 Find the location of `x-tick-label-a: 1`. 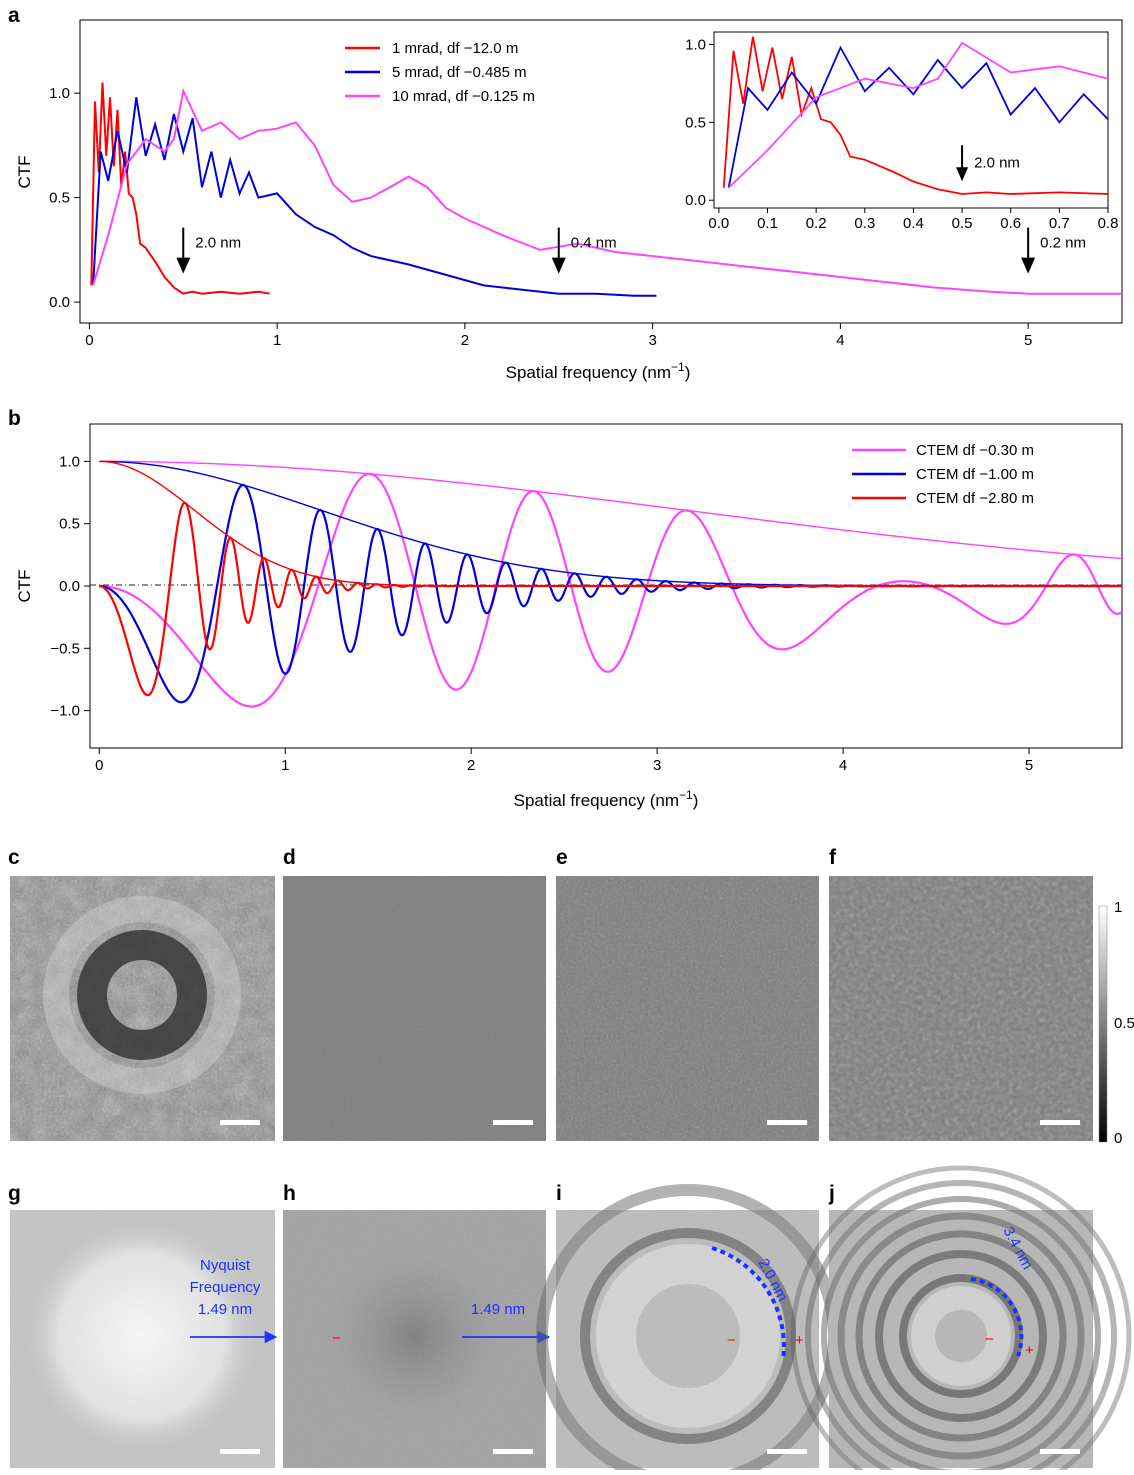

x-tick-label-a: 1 is located at coordinates (277, 340).